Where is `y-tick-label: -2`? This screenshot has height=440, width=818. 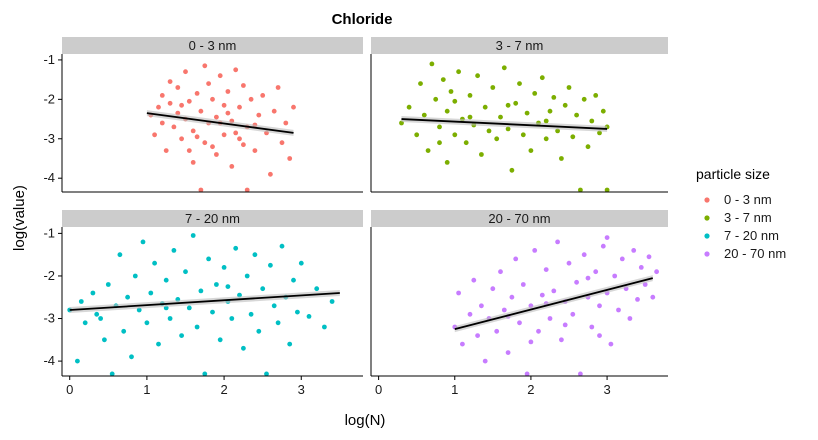
y-tick-label: -2 is located at coordinates (49, 98).